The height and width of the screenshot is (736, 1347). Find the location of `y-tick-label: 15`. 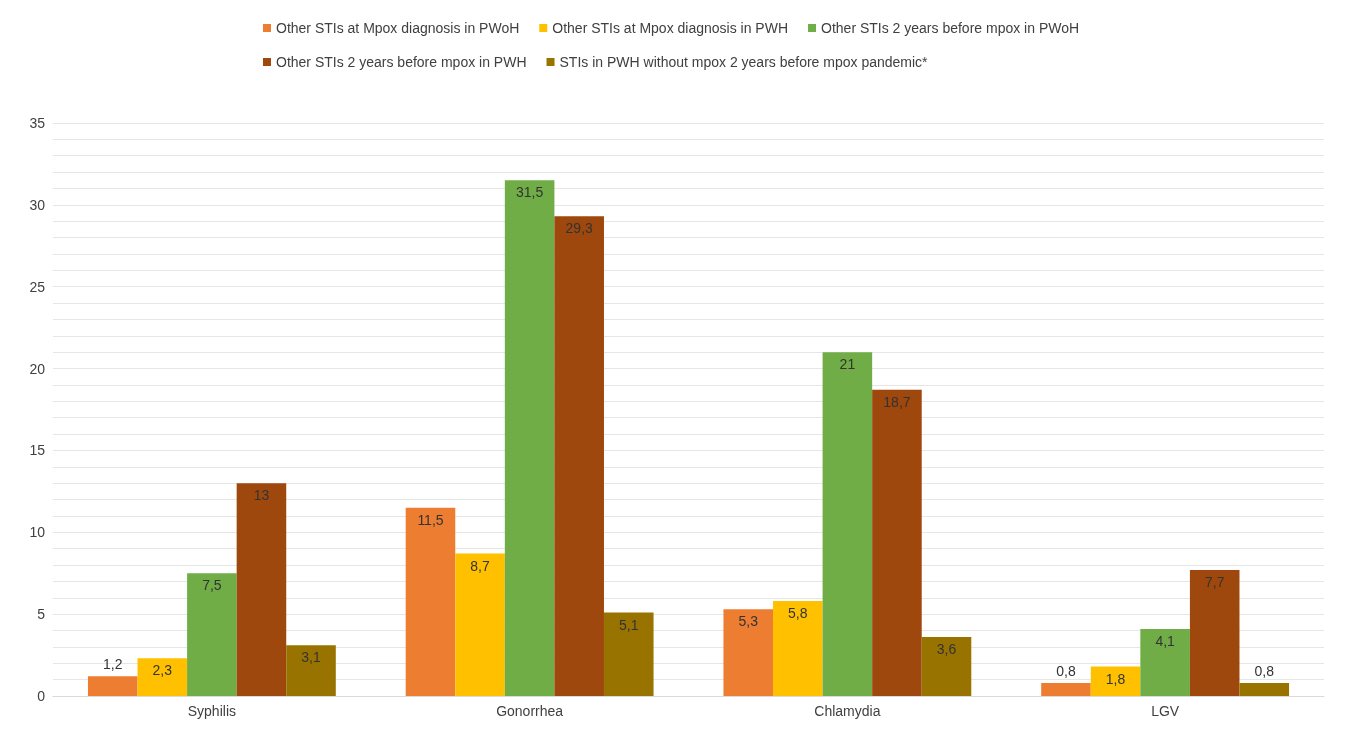

y-tick-label: 15 is located at coordinates (37, 450).